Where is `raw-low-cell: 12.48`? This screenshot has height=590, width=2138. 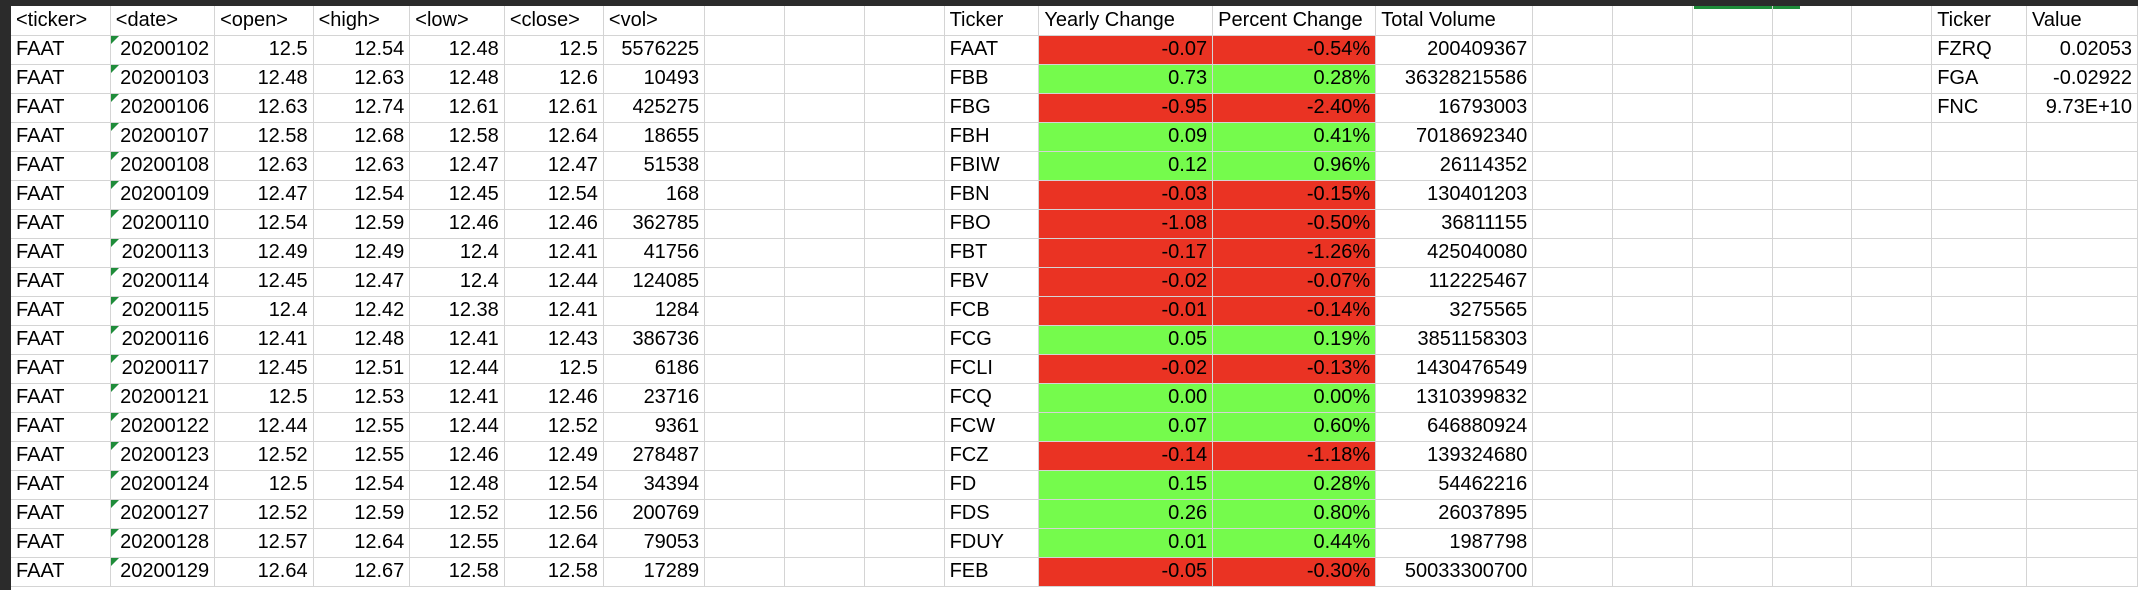 raw-low-cell: 12.48 is located at coordinates (457, 485).